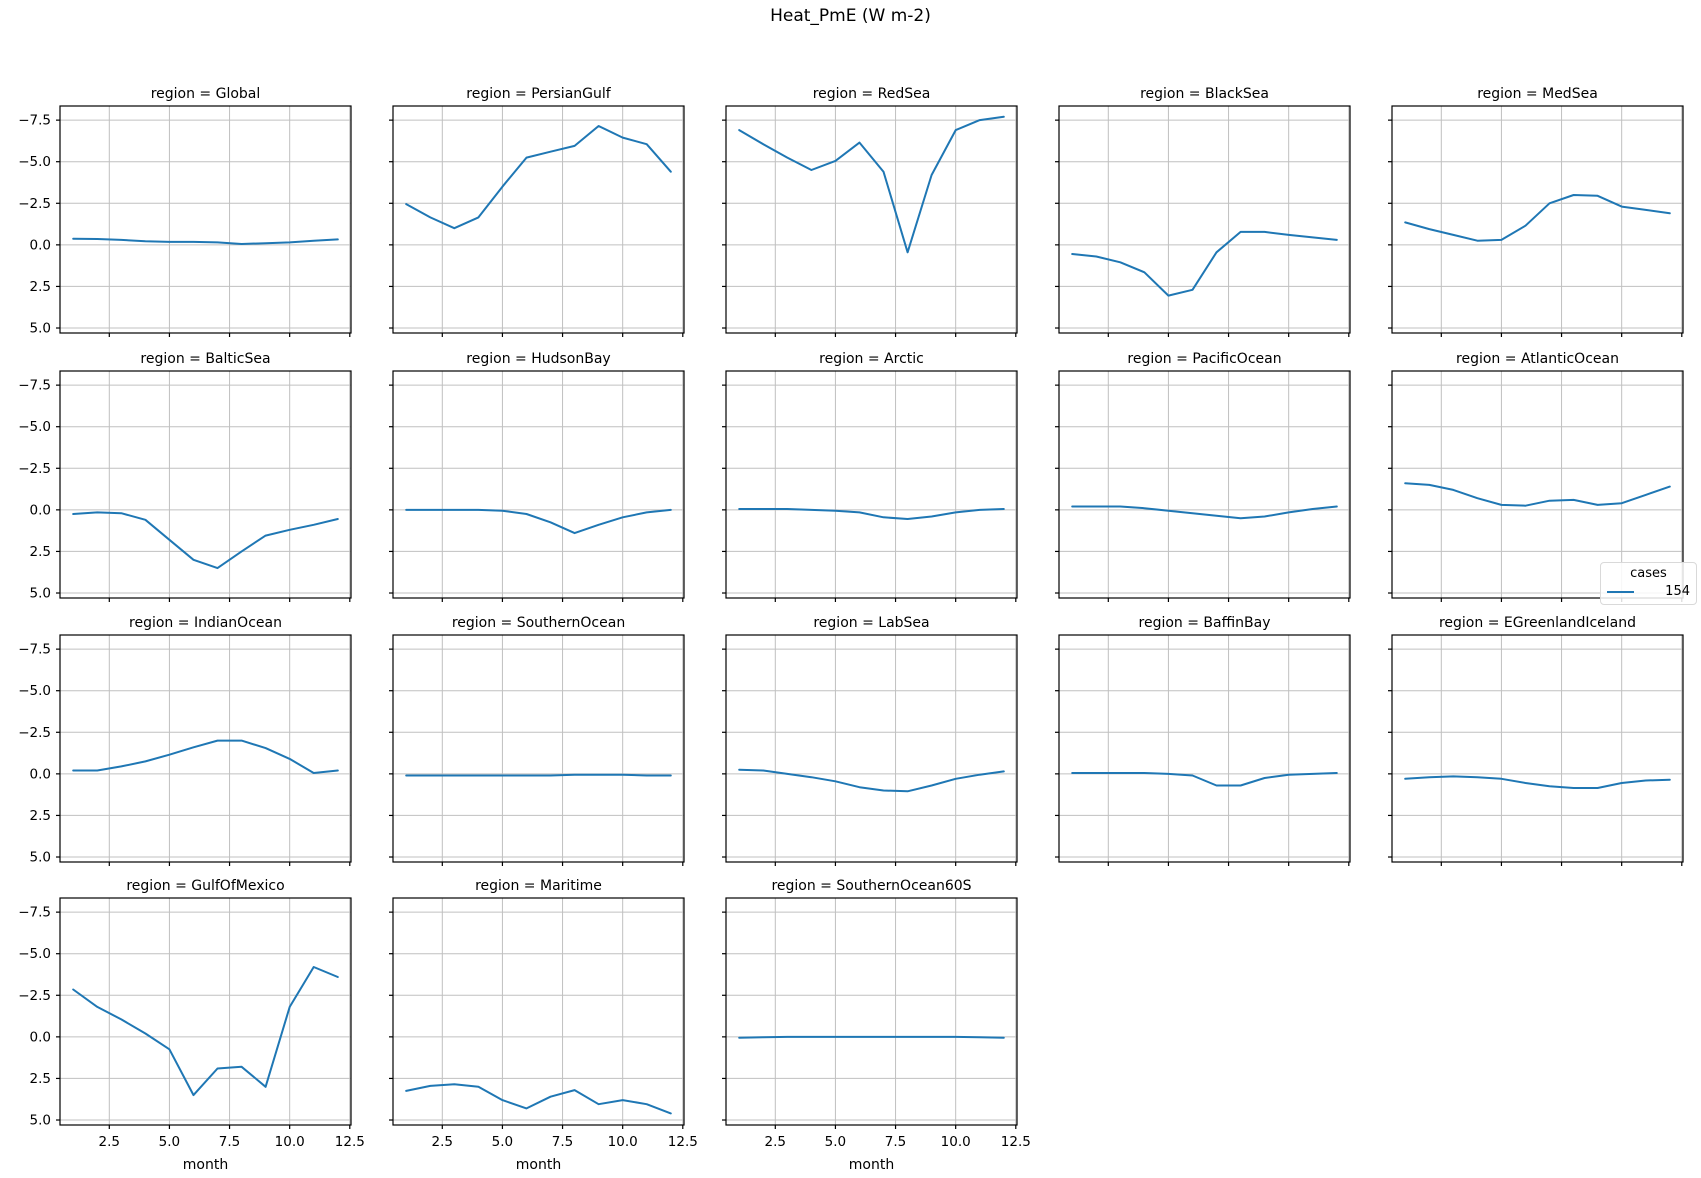 The image size is (1701, 1178). I want to click on facet-EGreenlandIceland: region = EGreenlandIceland, so click(1536, 740).